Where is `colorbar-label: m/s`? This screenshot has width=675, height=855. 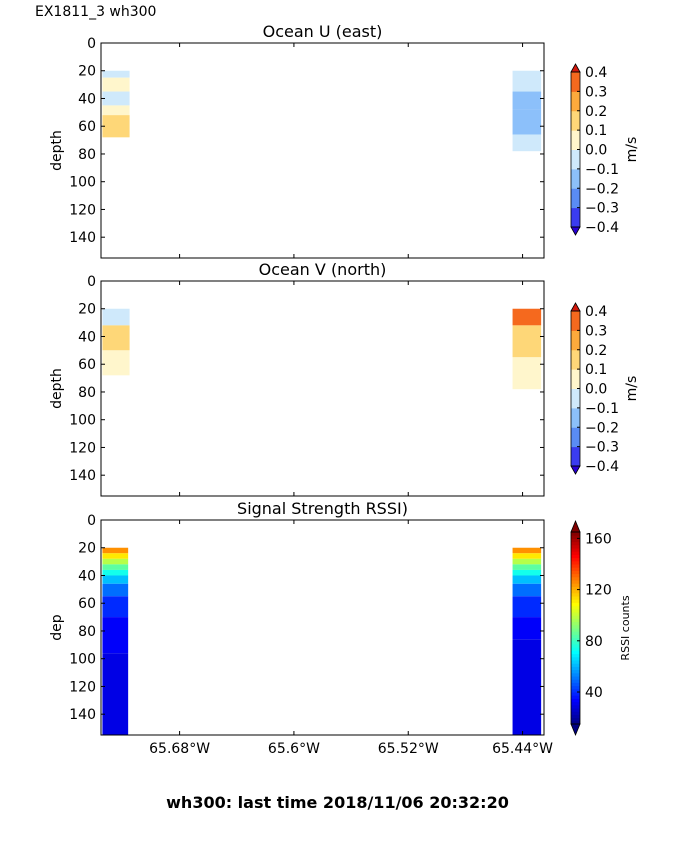
colorbar-label: m/s is located at coordinates (632, 150).